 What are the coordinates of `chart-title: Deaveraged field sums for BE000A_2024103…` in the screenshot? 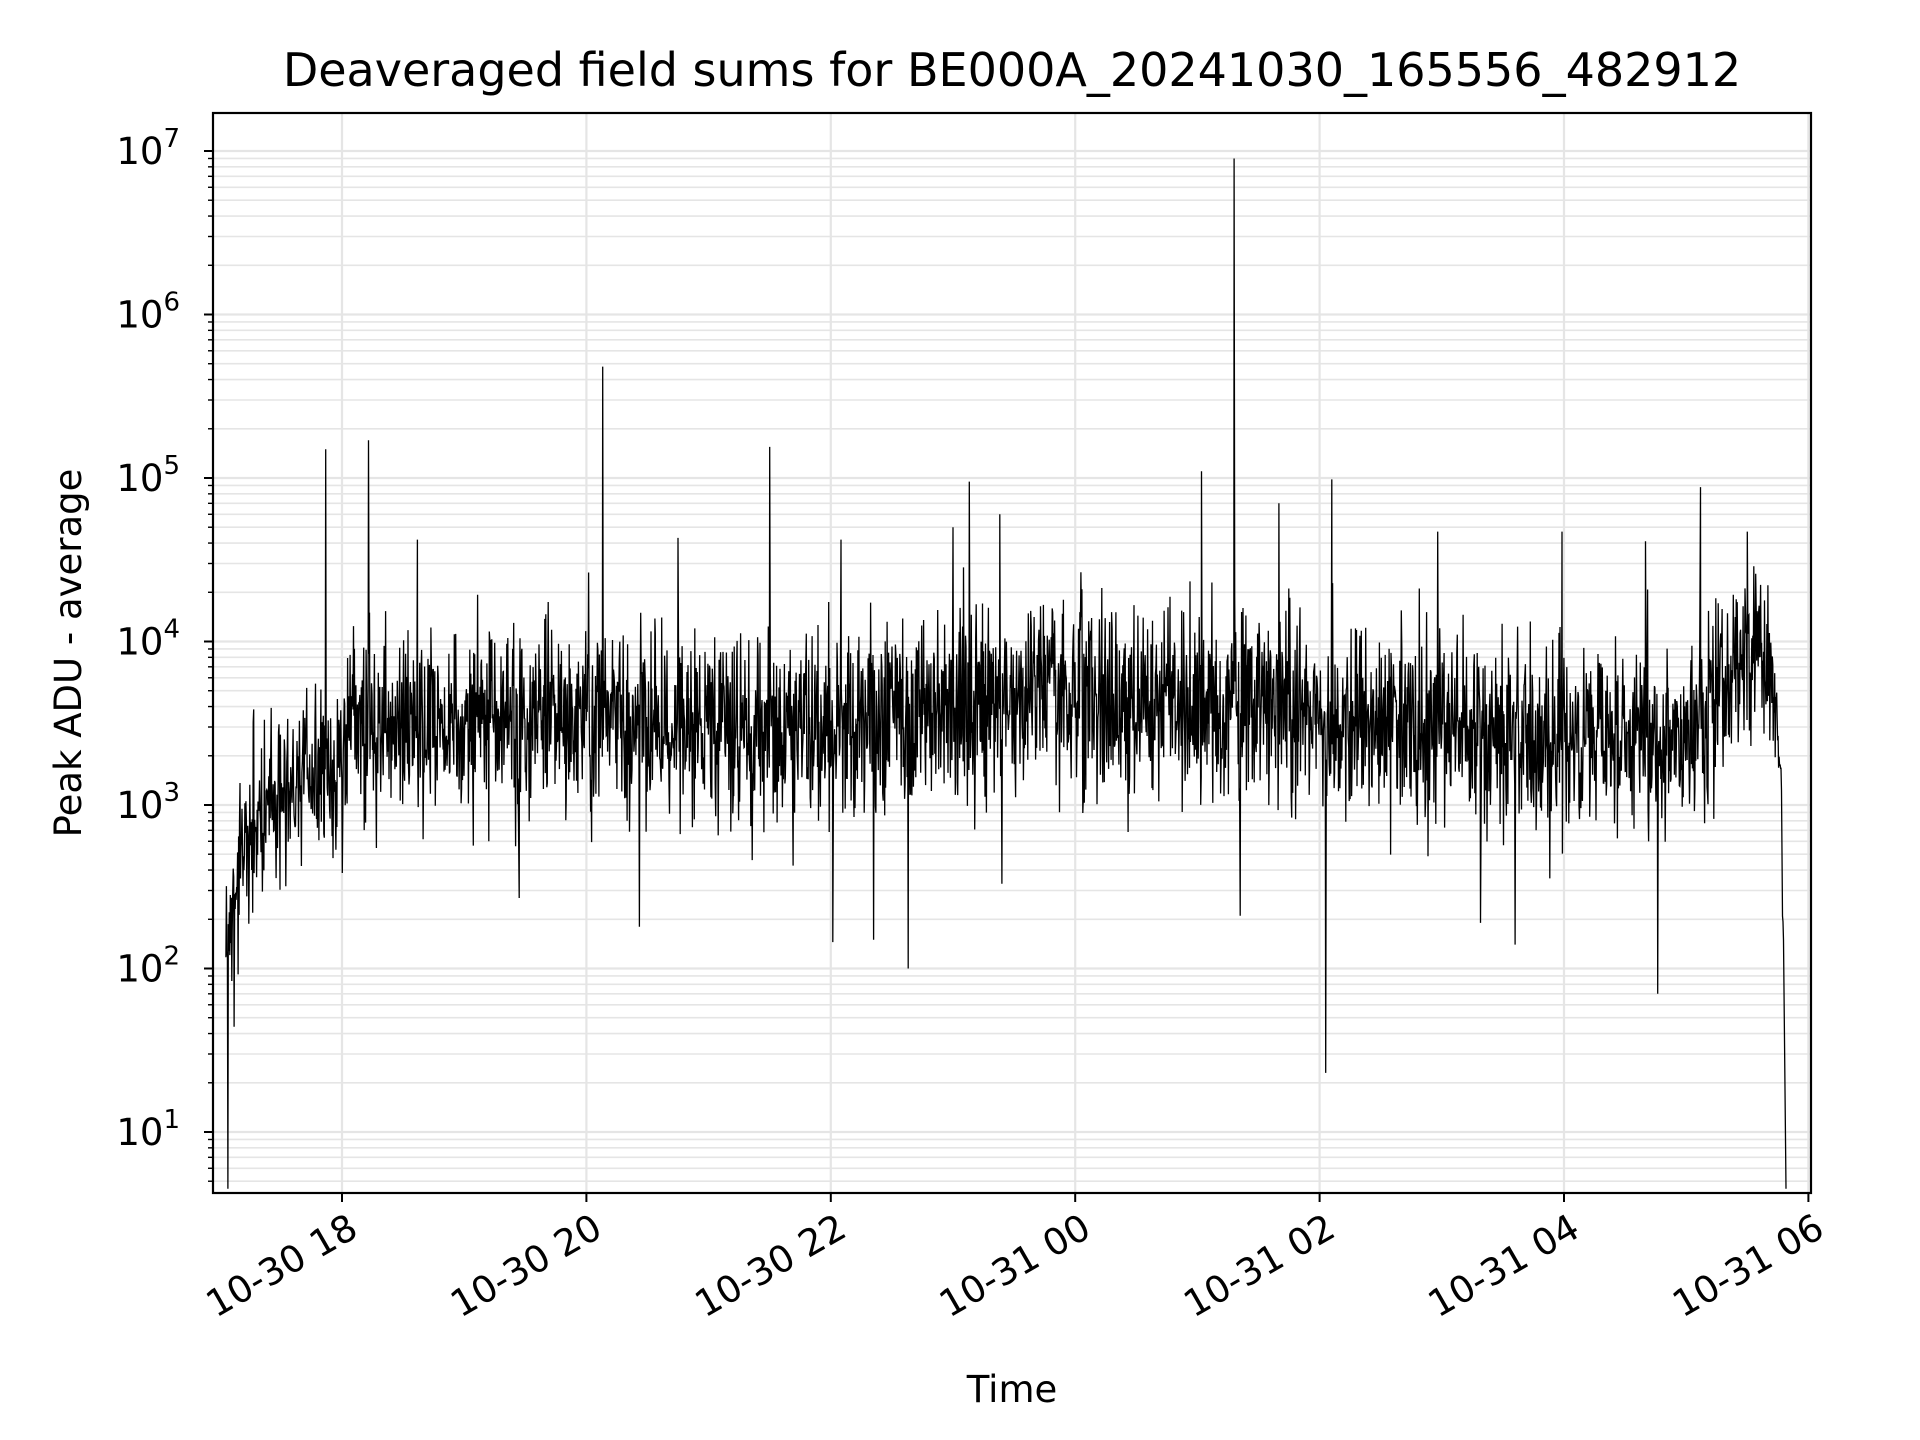 It's located at (1012, 70).